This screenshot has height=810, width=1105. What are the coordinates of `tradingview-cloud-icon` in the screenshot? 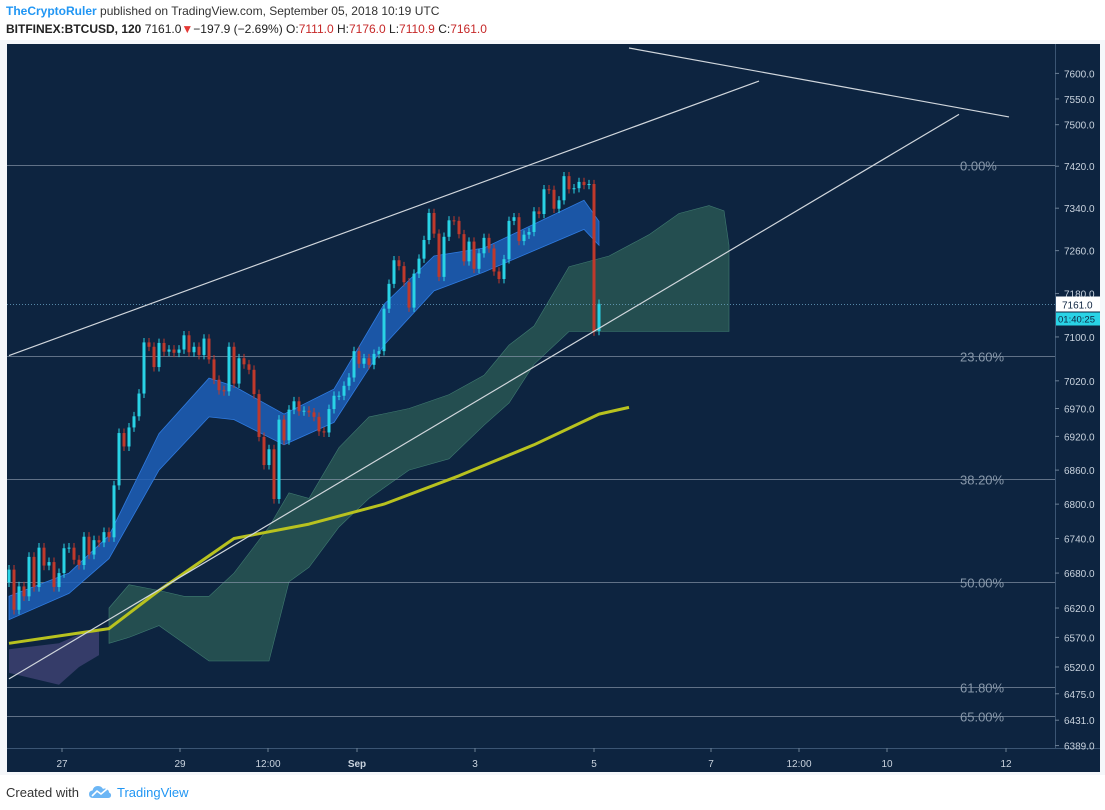 It's located at (100, 792).